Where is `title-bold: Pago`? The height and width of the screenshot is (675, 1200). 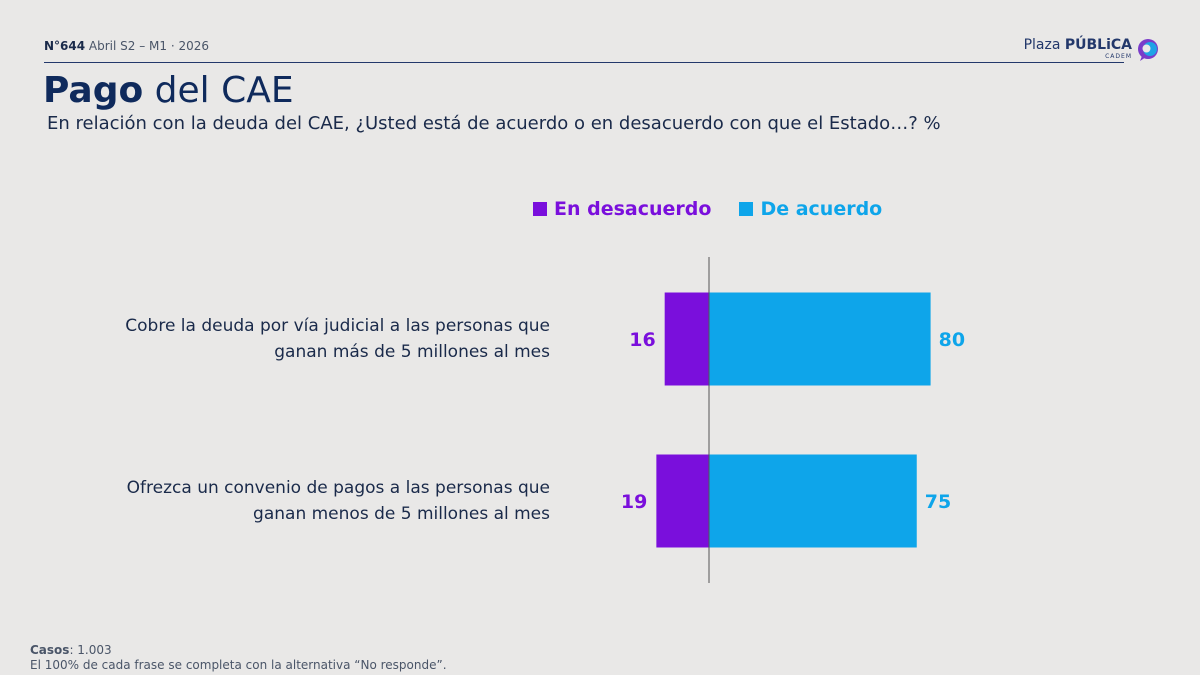 title-bold: Pago is located at coordinates (93, 90).